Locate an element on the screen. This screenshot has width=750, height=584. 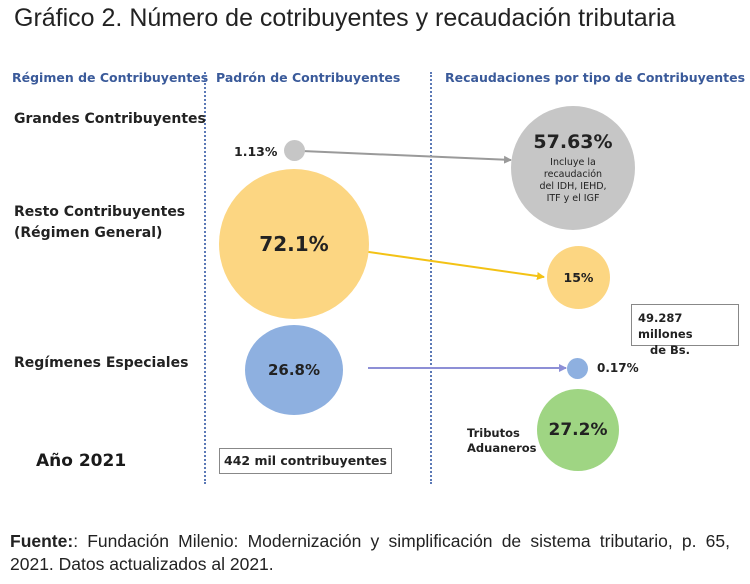
recaudacion-bubble-aduaneros: 27.2% is located at coordinates (578, 430).